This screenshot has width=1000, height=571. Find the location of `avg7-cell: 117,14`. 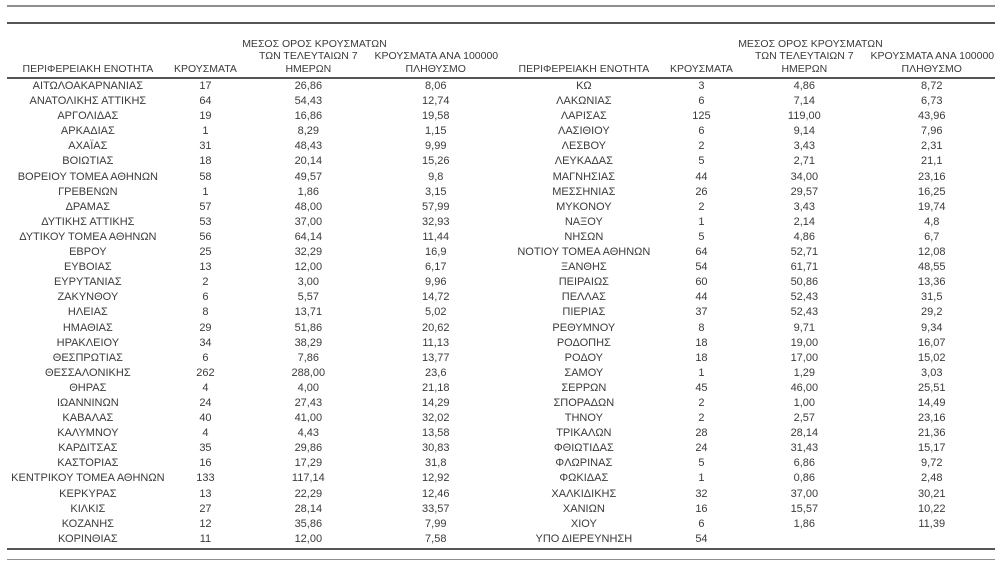

avg7-cell: 117,14 is located at coordinates (308, 478).